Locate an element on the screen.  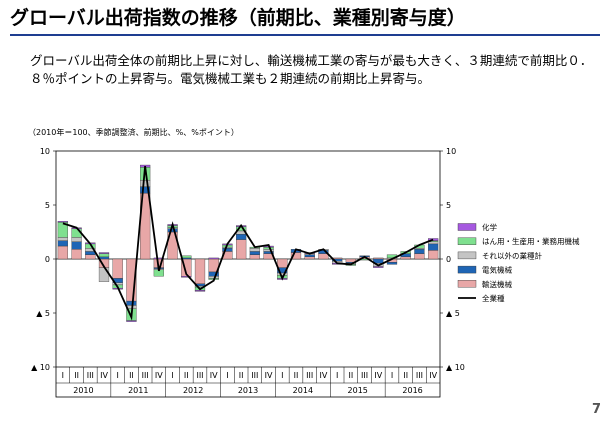
slide-title: グローバル出荷指数の推移（前期比、業種別寄与度） is located at coordinates (238, 18).